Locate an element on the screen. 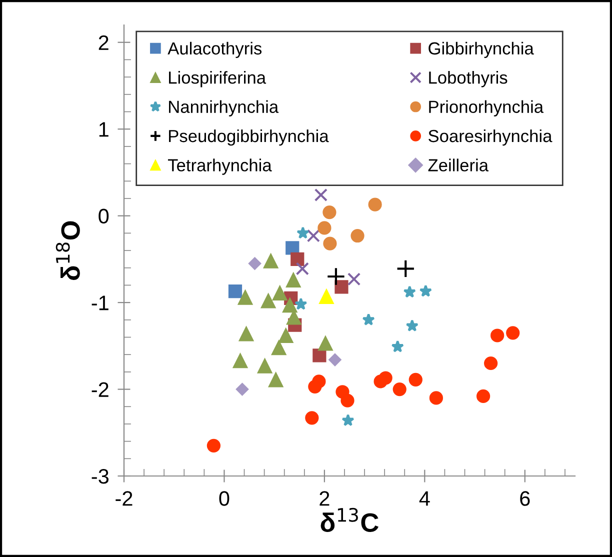 Image resolution: width=612 pixels, height=557 pixels. x-tick-label: 4 is located at coordinates (424, 498).